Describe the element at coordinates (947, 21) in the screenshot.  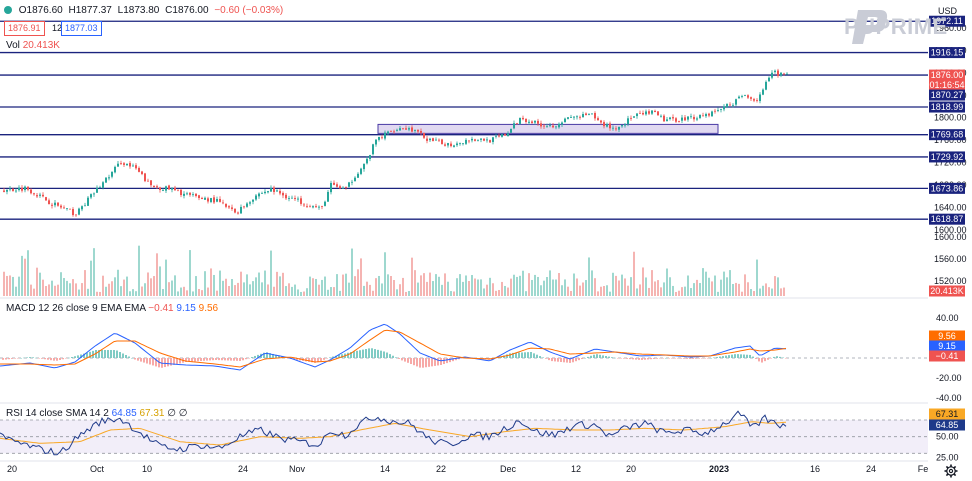
I see `level-badge-bg` at that location.